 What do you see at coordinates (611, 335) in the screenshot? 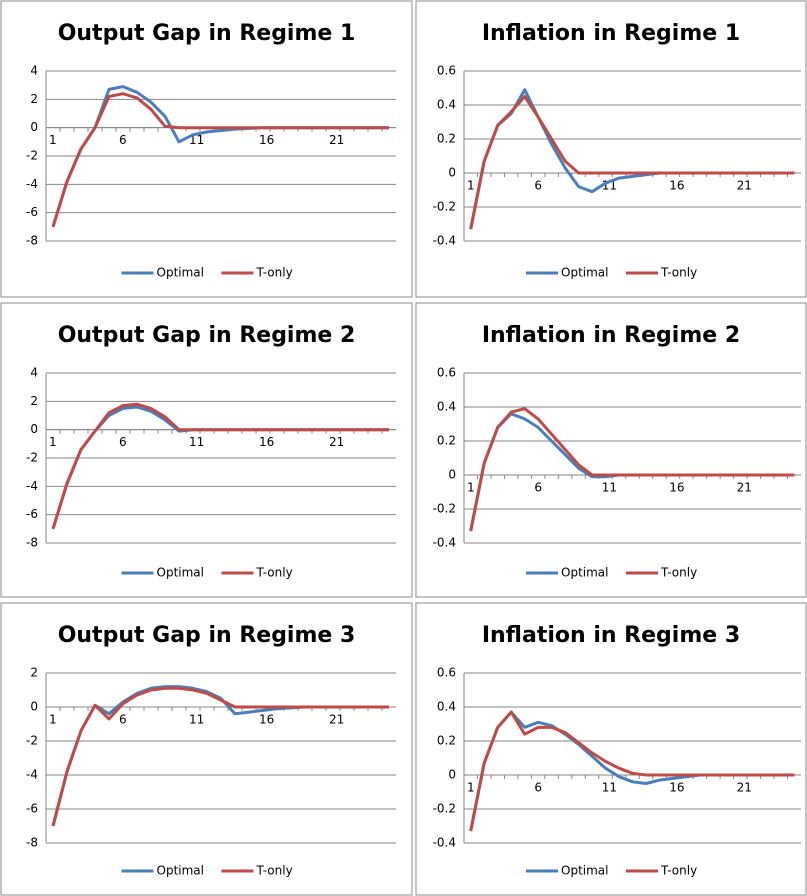
I see `chart-title: Inflation in Regime 2` at bounding box center [611, 335].